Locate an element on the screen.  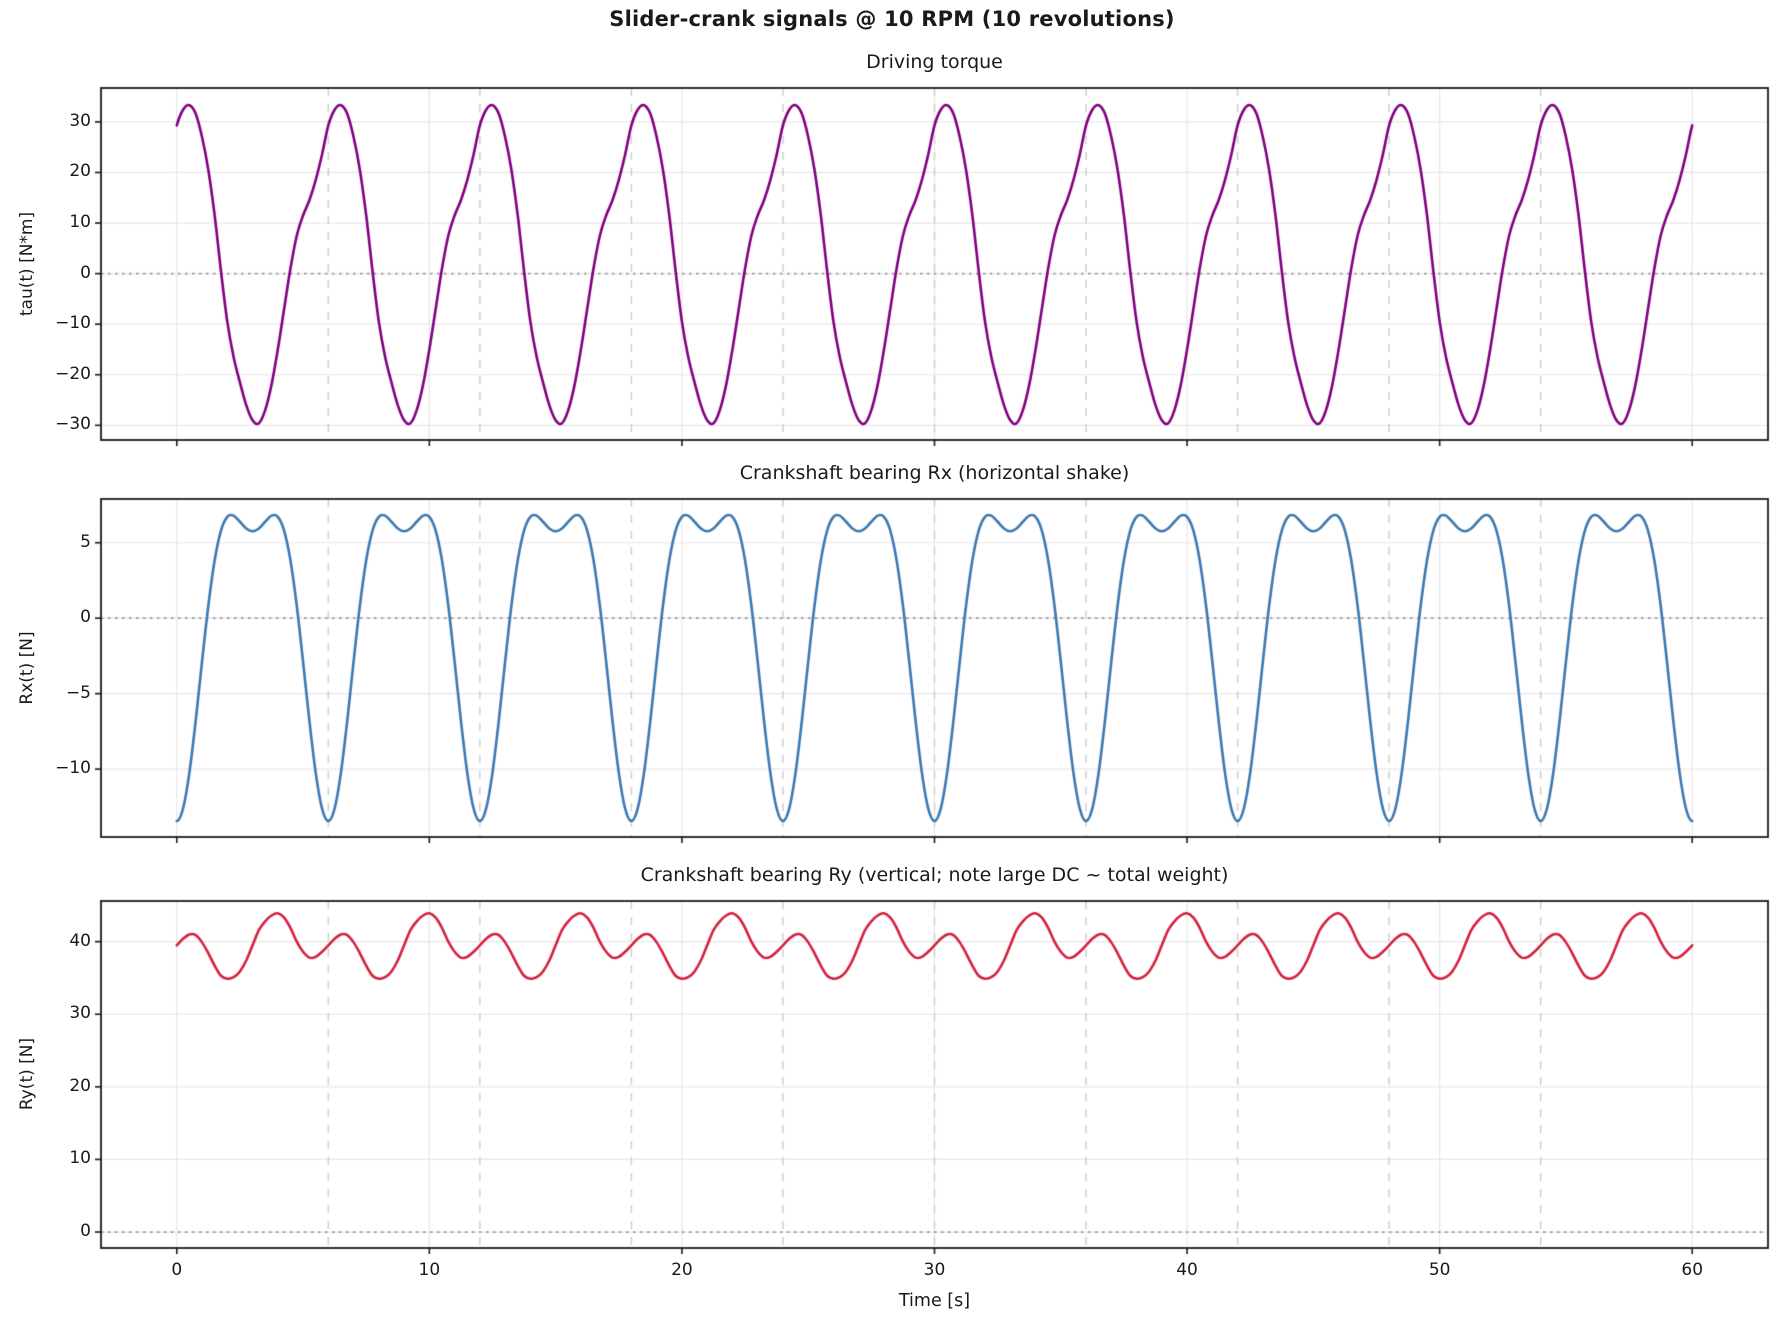
y-tick-label: 5 is located at coordinates (85, 541).